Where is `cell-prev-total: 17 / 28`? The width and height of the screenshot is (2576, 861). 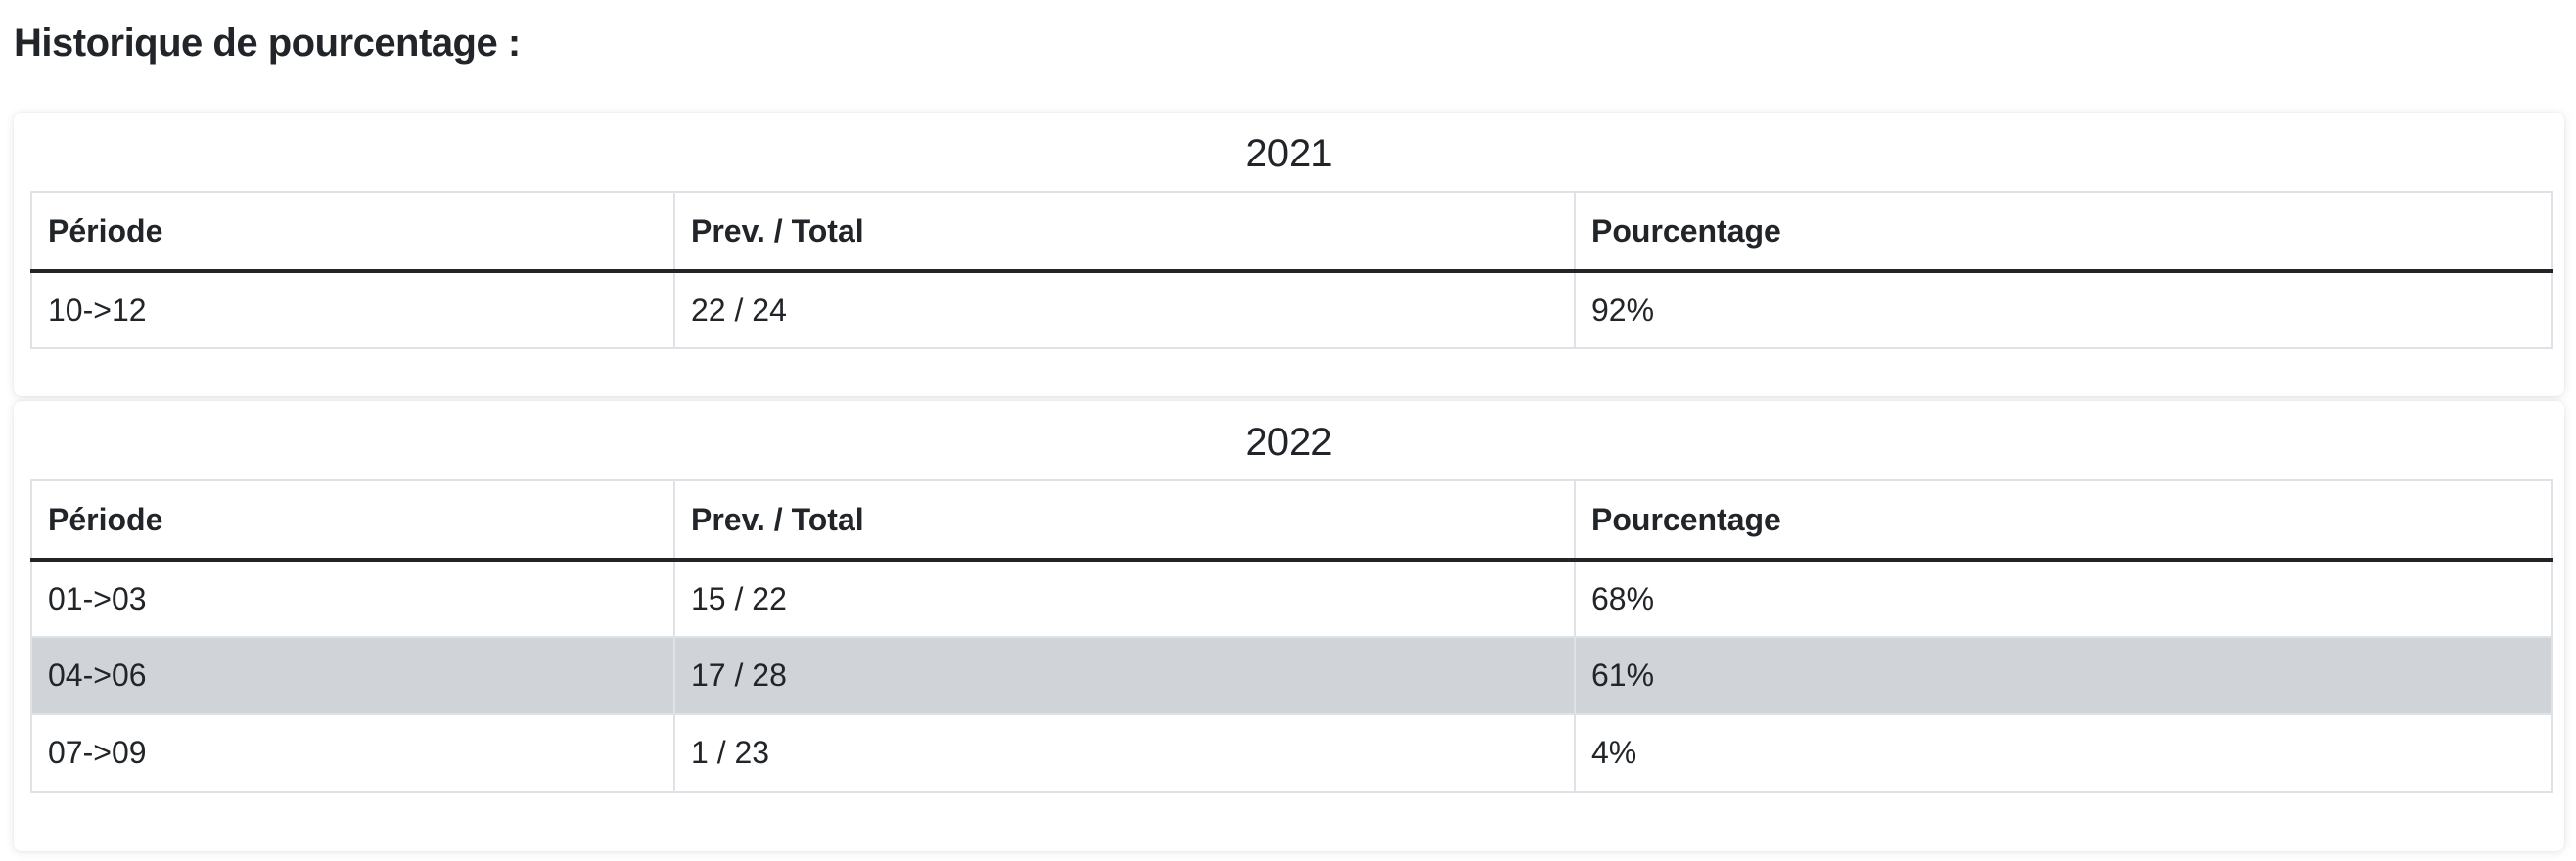 cell-prev-total: 17 / 28 is located at coordinates (1125, 675).